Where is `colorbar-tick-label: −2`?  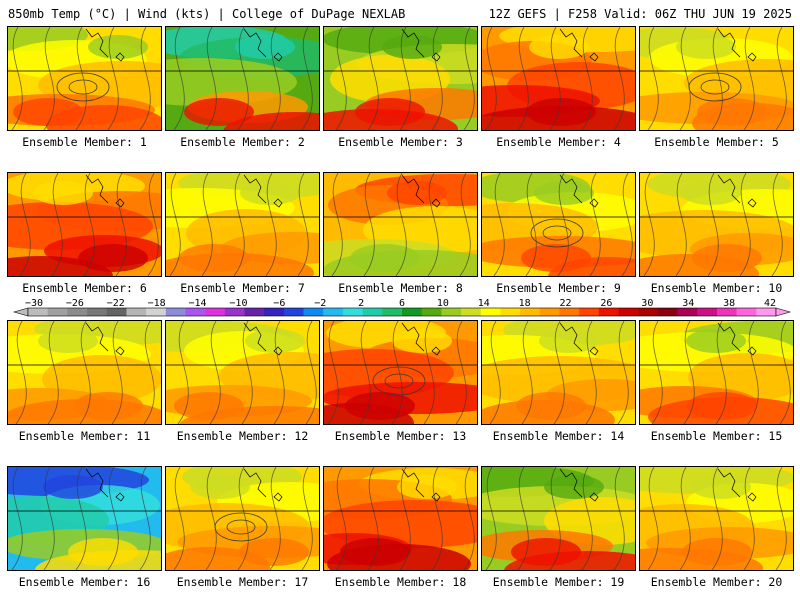
colorbar-tick-label: −2 is located at coordinates (320, 303).